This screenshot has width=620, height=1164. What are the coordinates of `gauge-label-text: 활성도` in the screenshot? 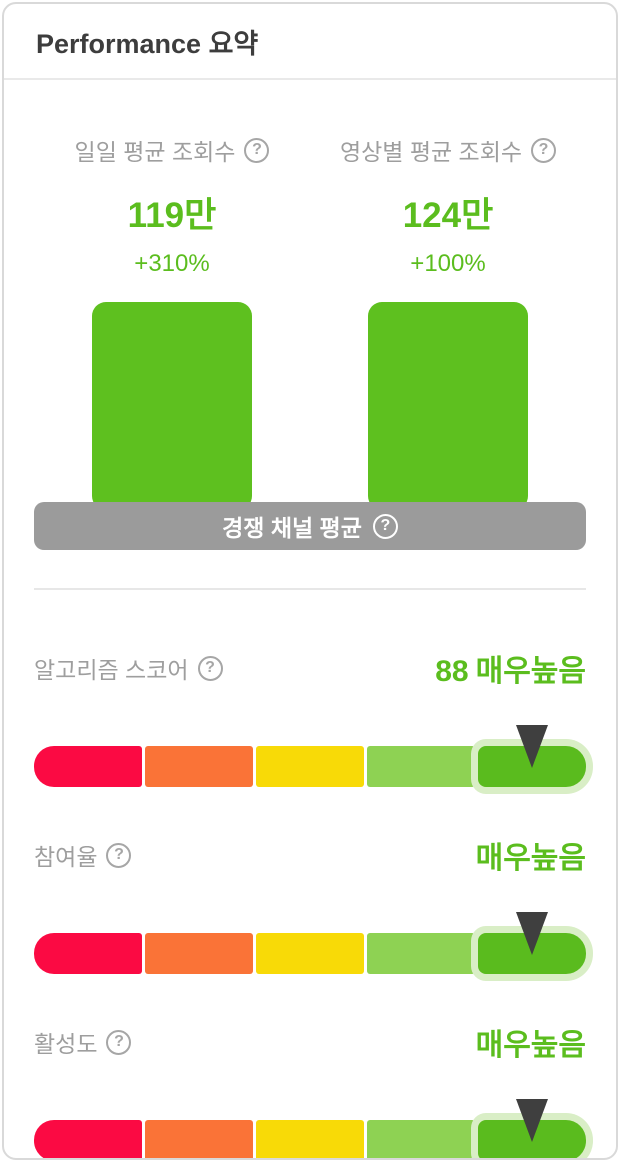 It's located at (66, 1044).